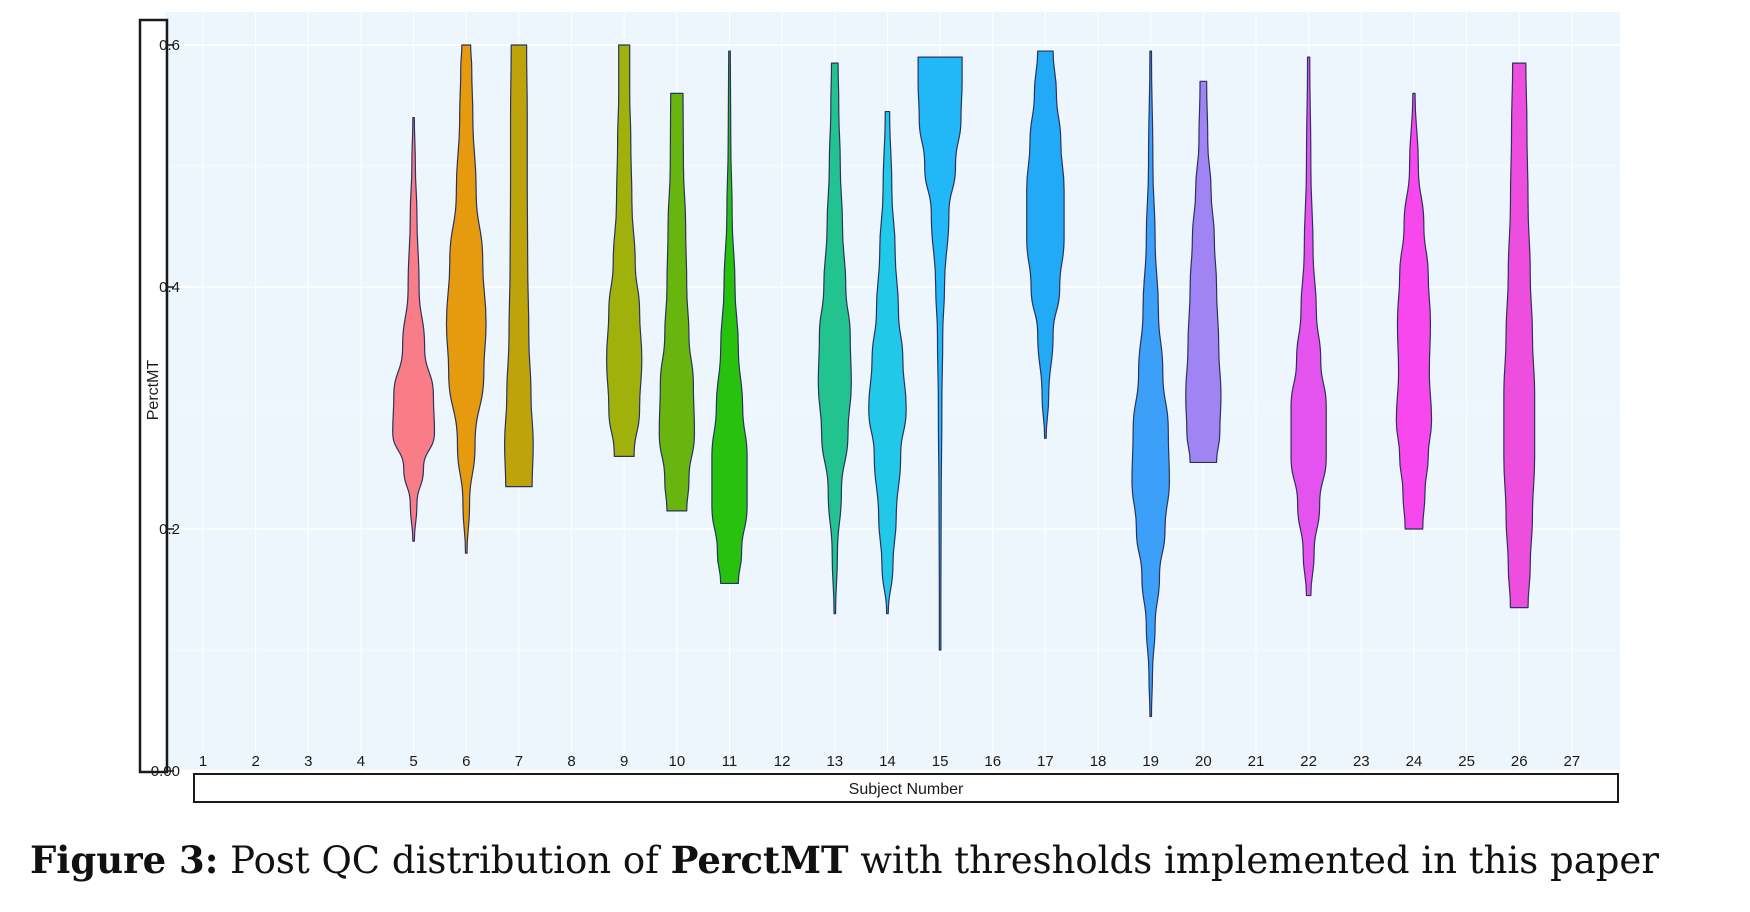 This screenshot has width=1750, height=912. What do you see at coordinates (413, 761) in the screenshot?
I see `x-tick-label: 5` at bounding box center [413, 761].